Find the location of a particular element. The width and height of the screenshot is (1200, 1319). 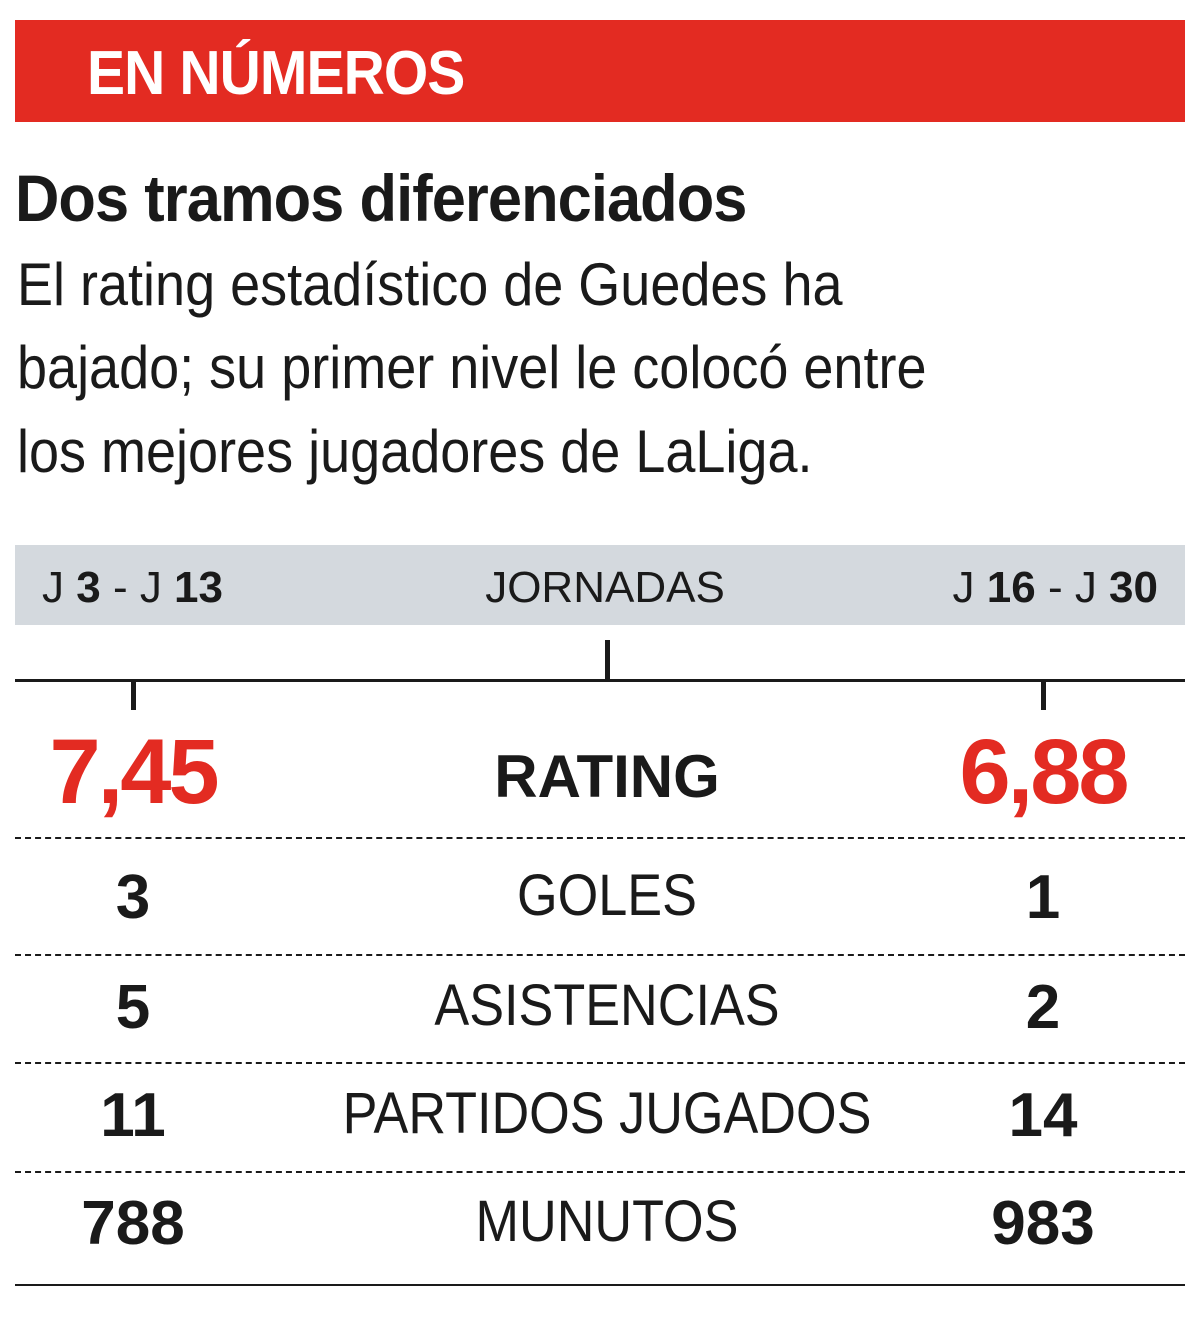

section-banner: EN NÚMEROS is located at coordinates (600, 71).